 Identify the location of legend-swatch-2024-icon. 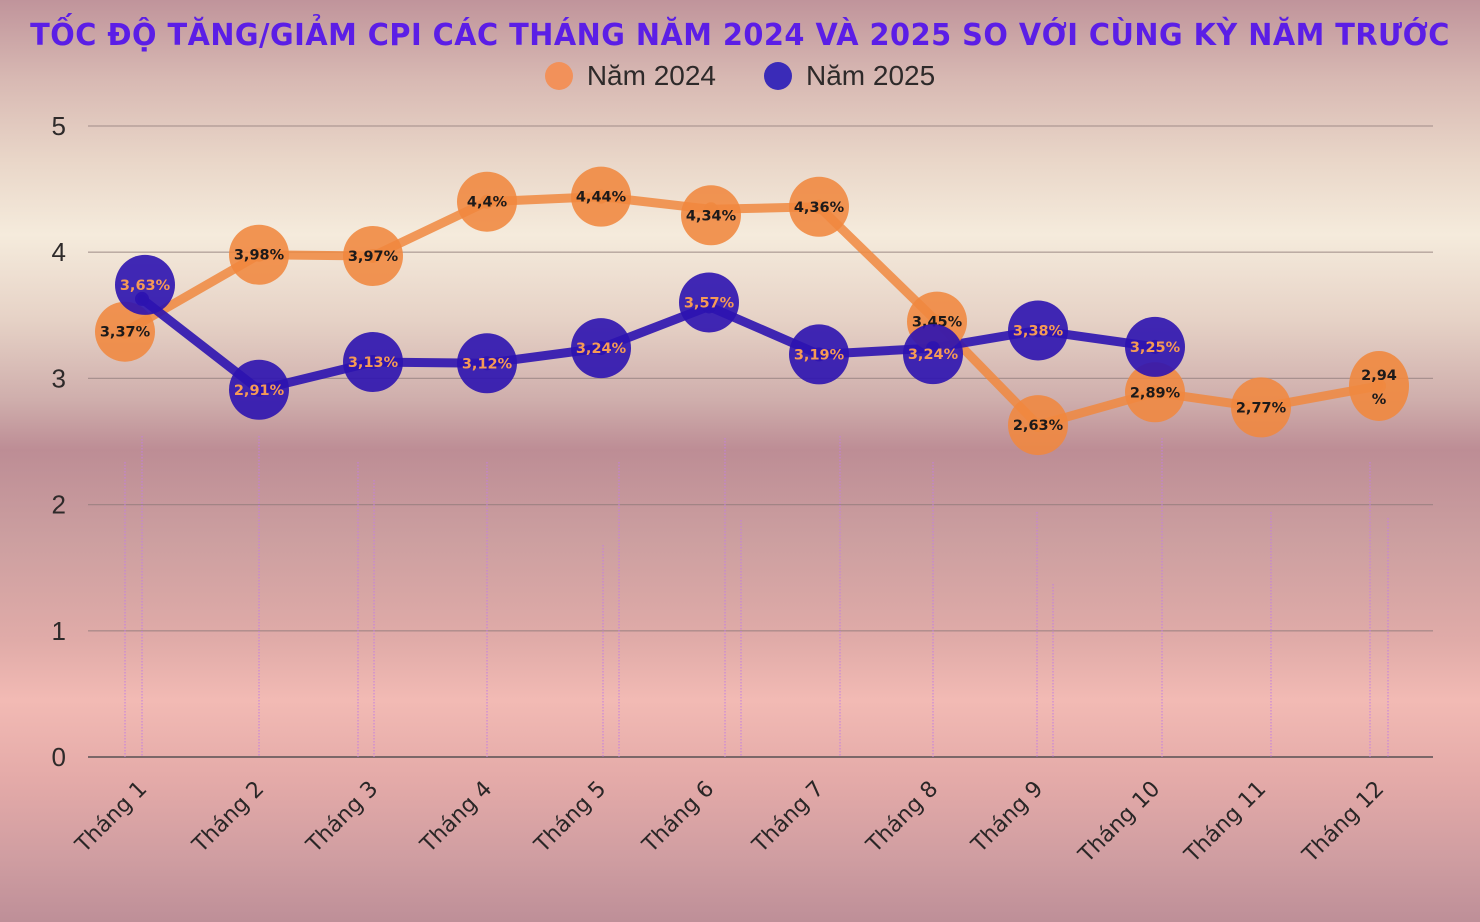
(558, 76).